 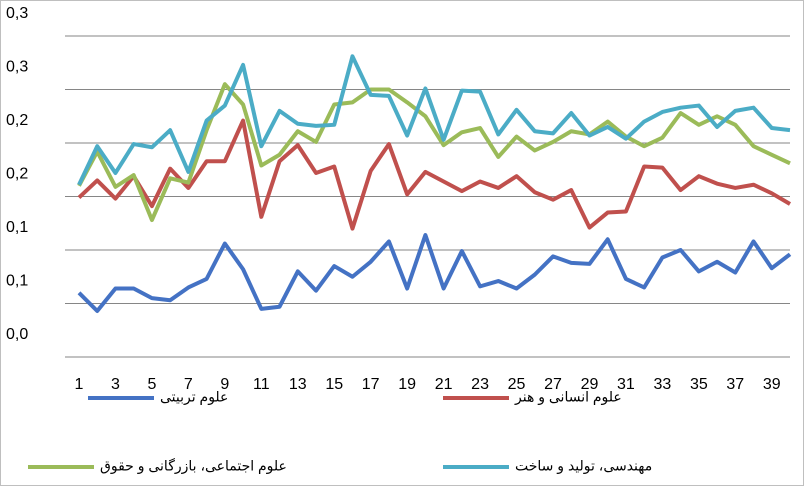 What do you see at coordinates (699, 384) in the screenshot?
I see `x-tick-label: 35` at bounding box center [699, 384].